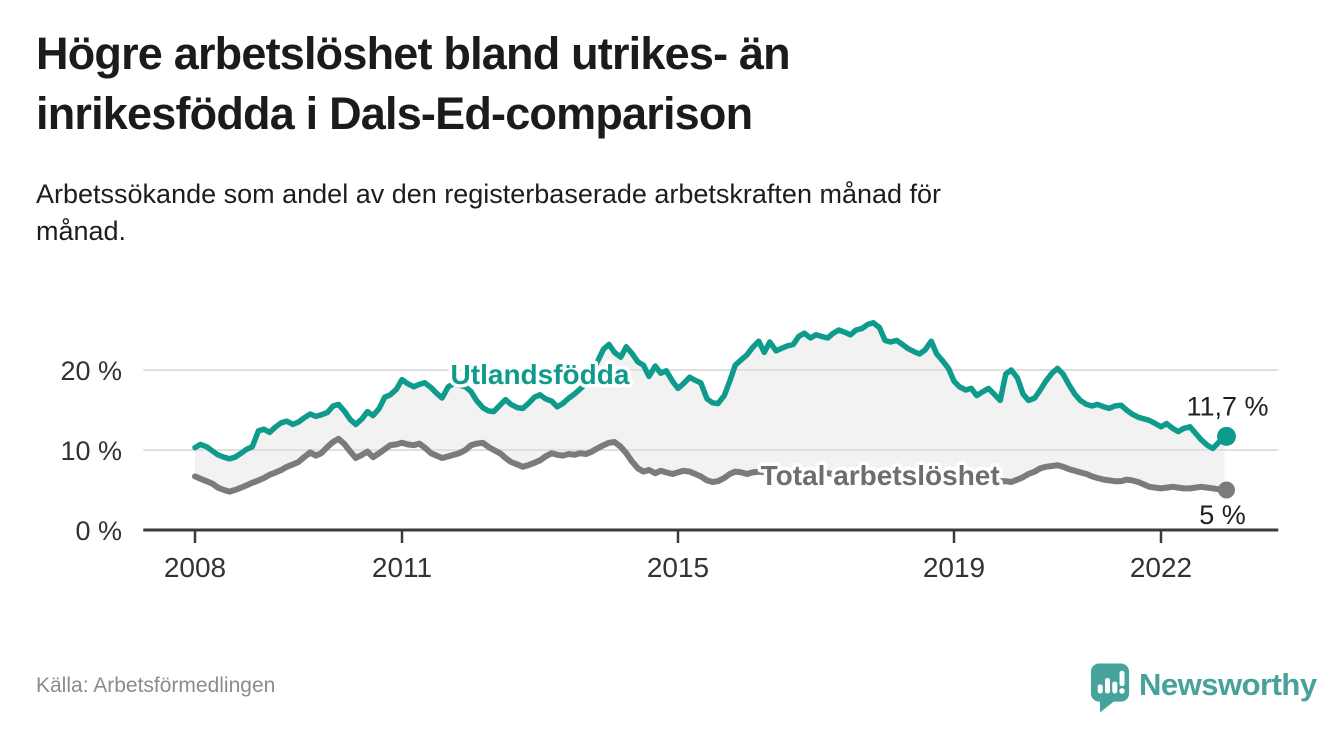  Describe the element at coordinates (880, 475) in the screenshot. I see `series-label-total: Total arbetslöshet` at that location.